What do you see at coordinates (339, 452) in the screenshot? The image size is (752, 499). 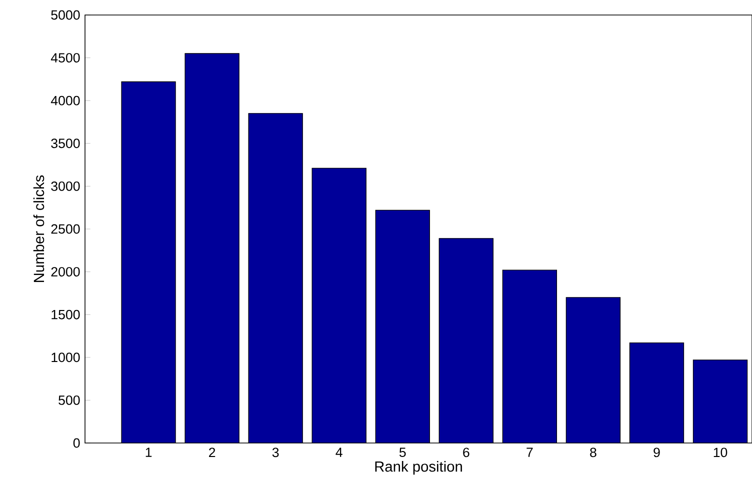 I see `x-tick-label: 4` at bounding box center [339, 452].